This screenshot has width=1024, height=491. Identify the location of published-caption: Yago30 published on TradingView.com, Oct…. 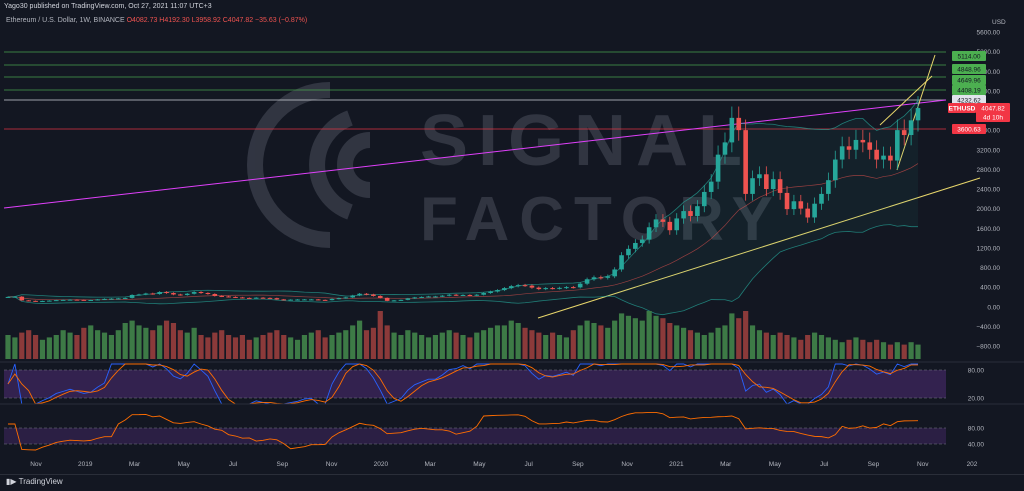
(108, 6).